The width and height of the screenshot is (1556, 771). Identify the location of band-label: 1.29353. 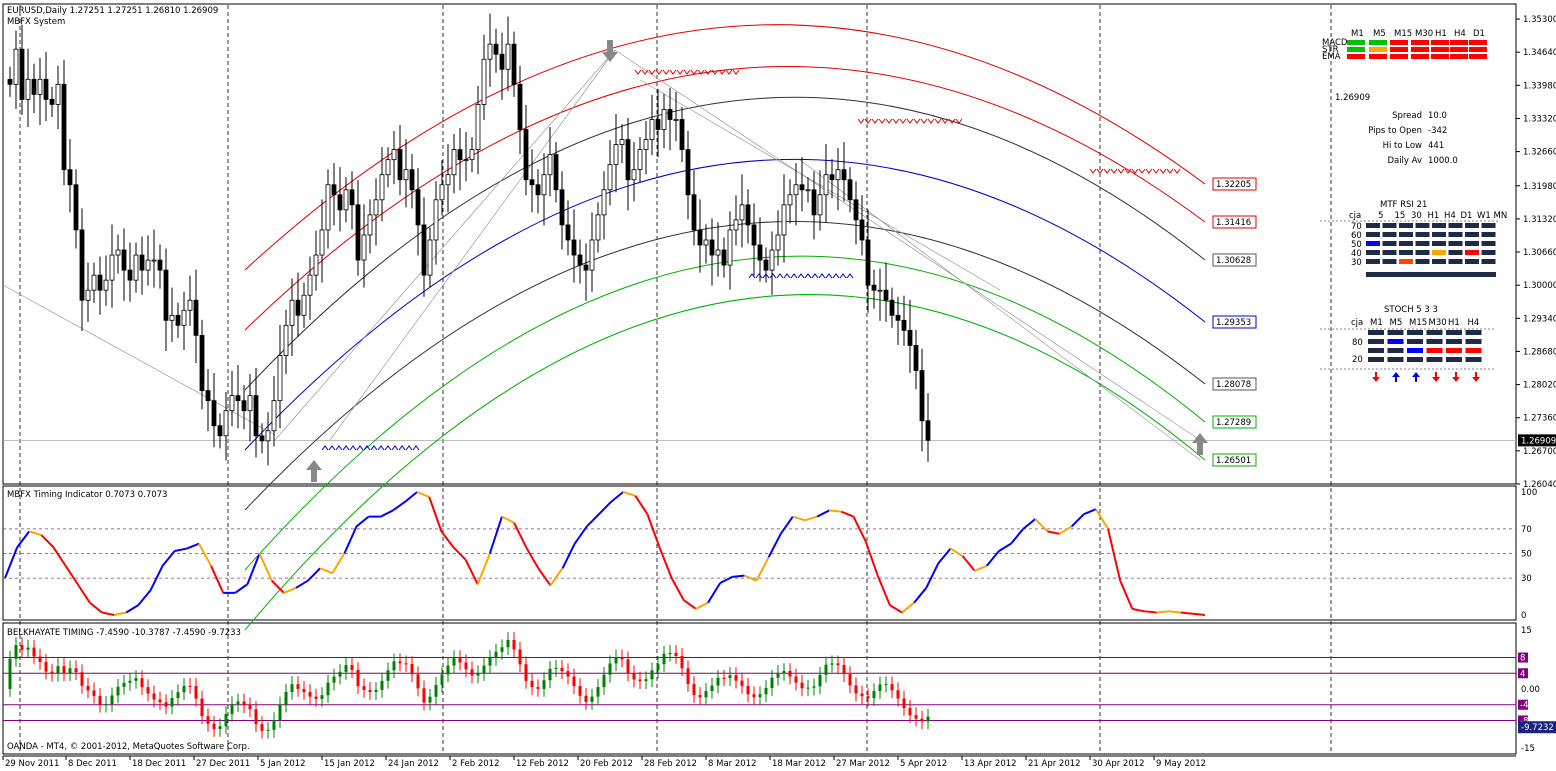
(1233, 323).